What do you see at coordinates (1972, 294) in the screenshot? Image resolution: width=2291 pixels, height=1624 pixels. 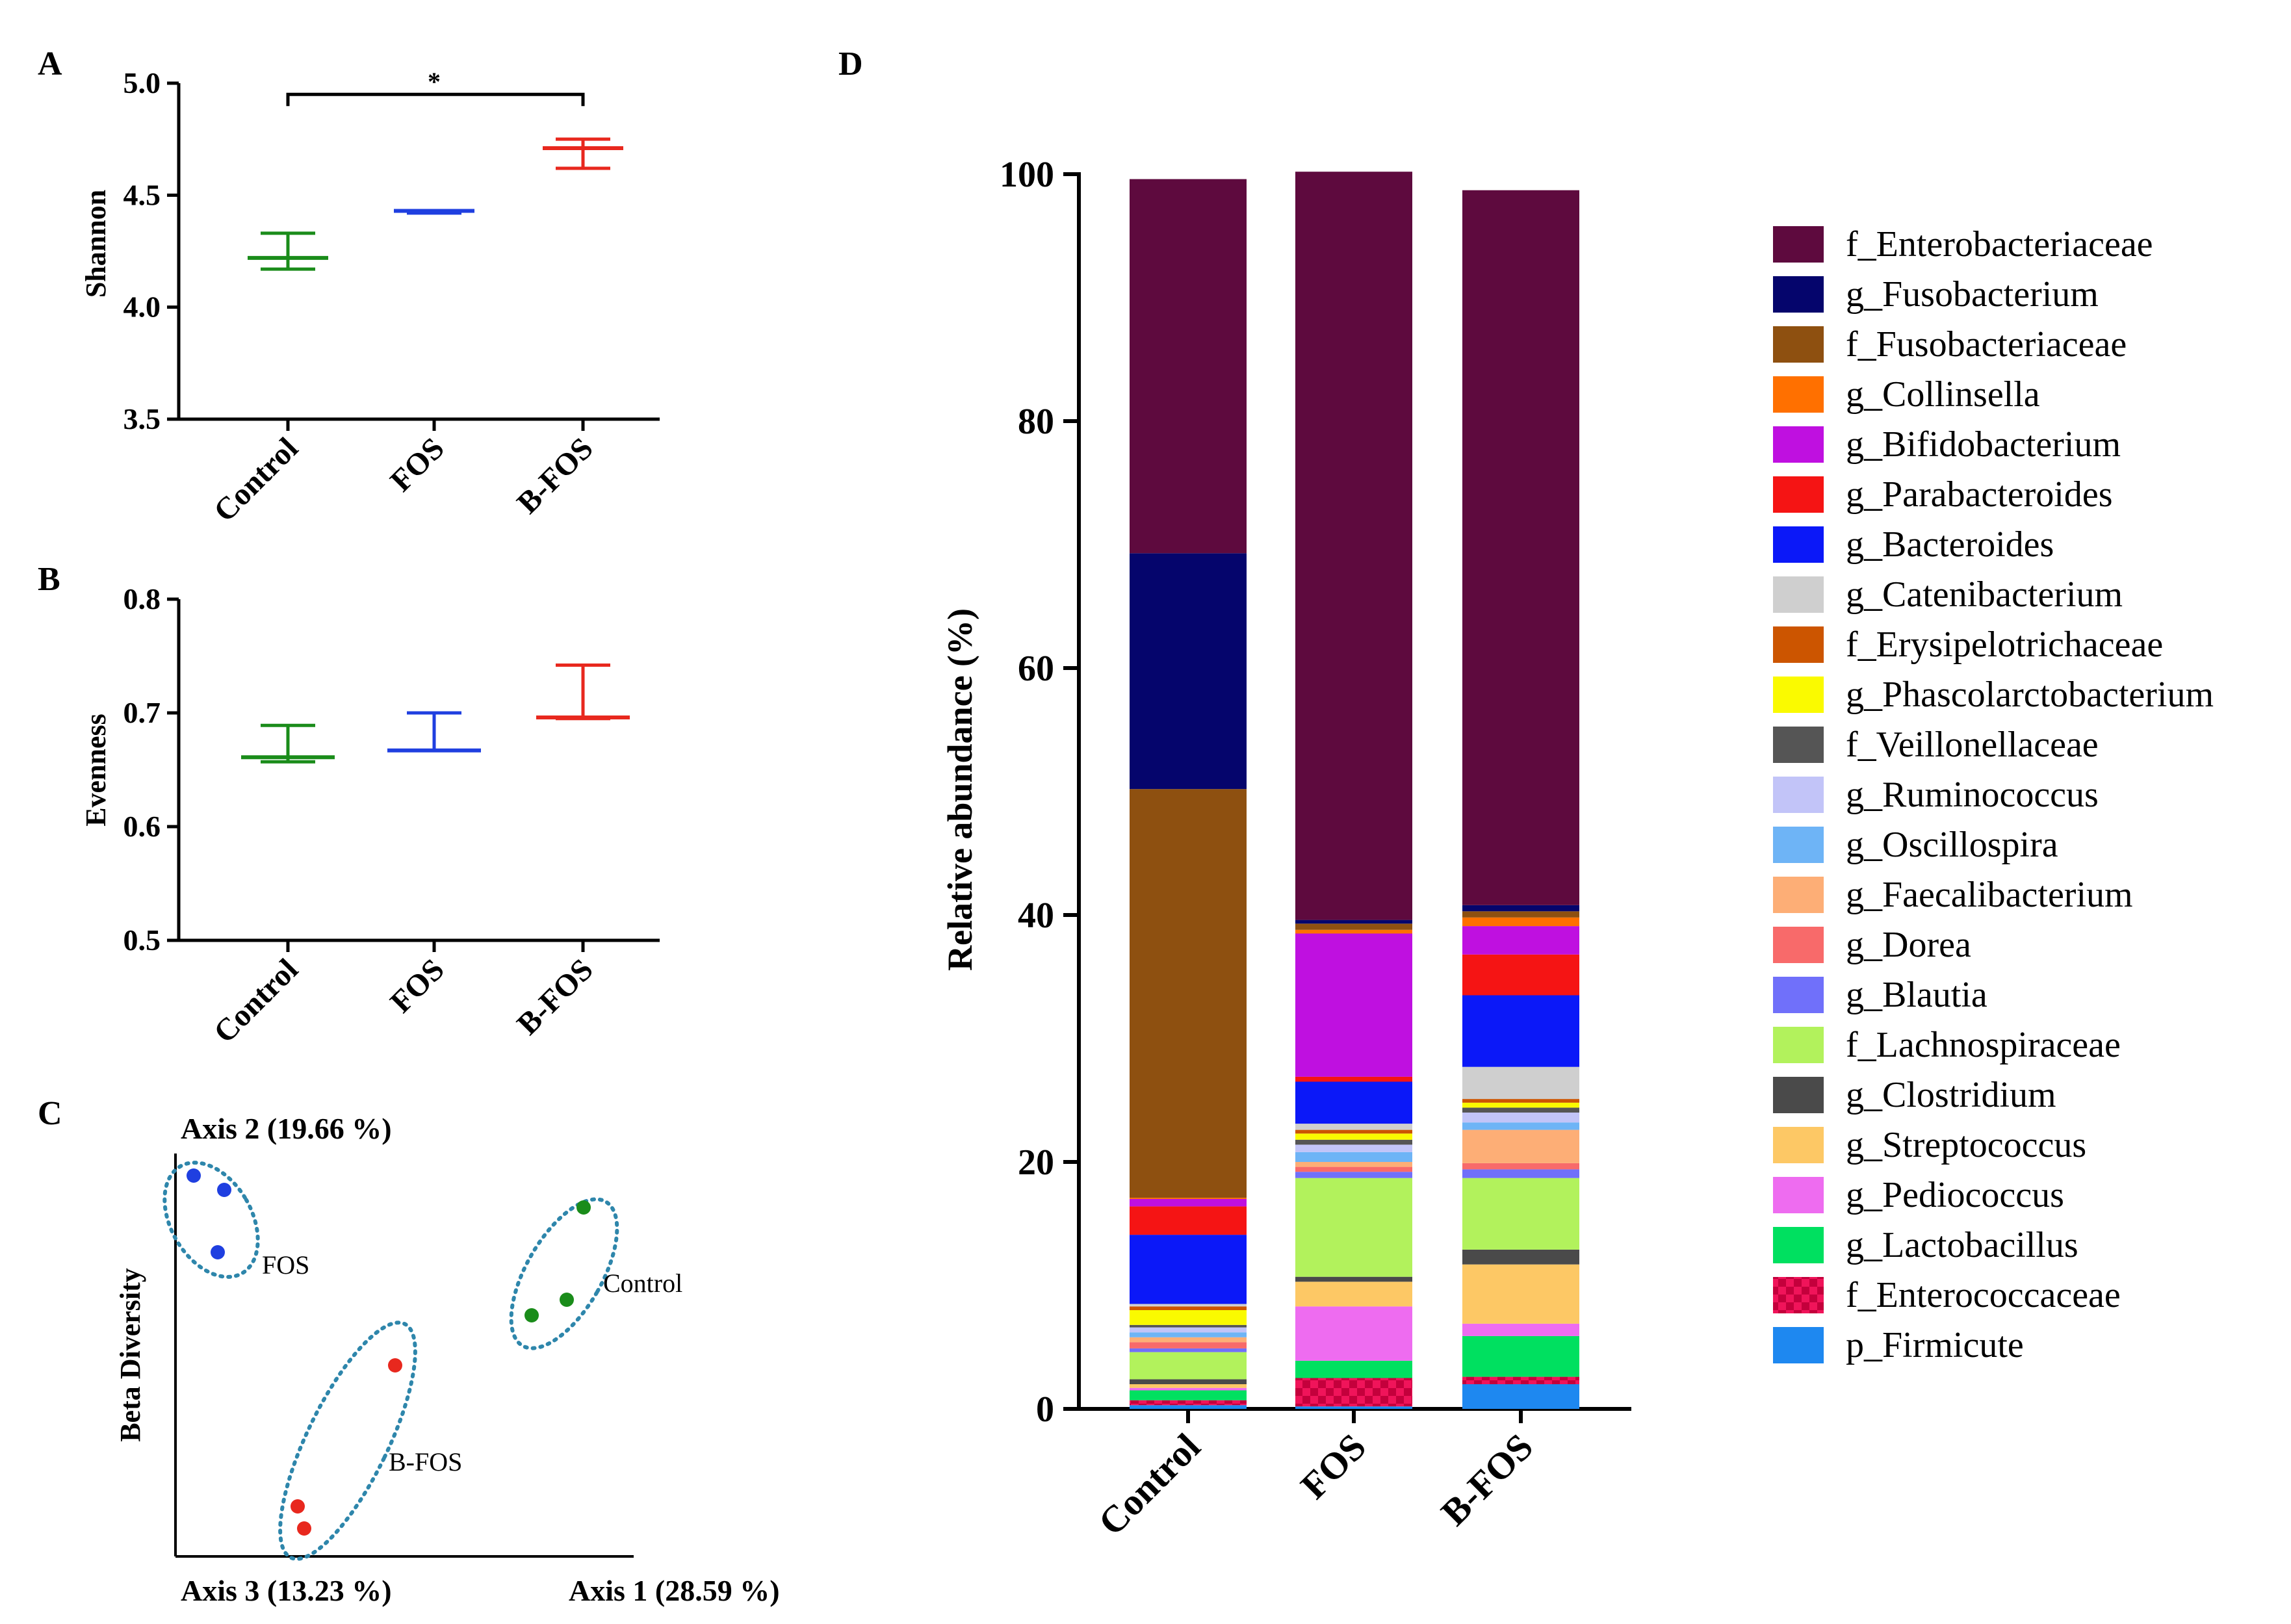 I see `legend-label: g_Fusobacterium` at bounding box center [1972, 294].